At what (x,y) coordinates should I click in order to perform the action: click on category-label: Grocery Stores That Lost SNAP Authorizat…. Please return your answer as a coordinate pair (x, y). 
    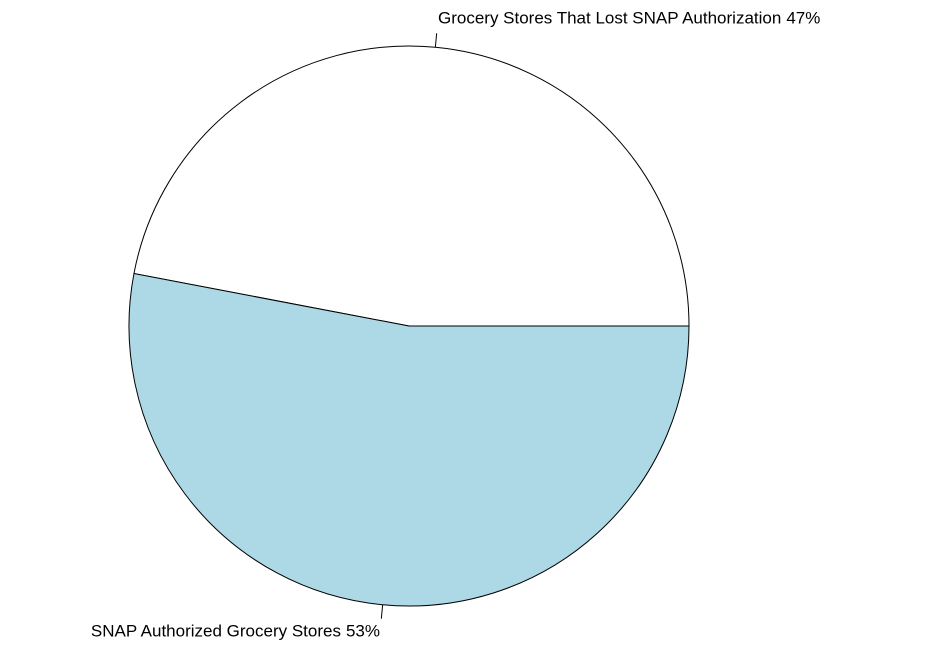
    Looking at the image, I should click on (609, 18).